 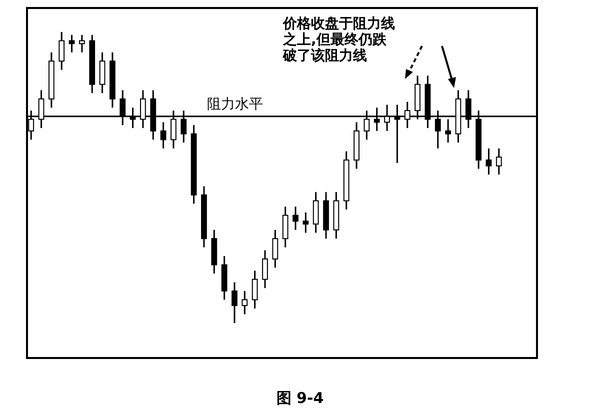 What do you see at coordinates (235, 104) in the screenshot?
I see `ref-line-label: 阻力水平` at bounding box center [235, 104].